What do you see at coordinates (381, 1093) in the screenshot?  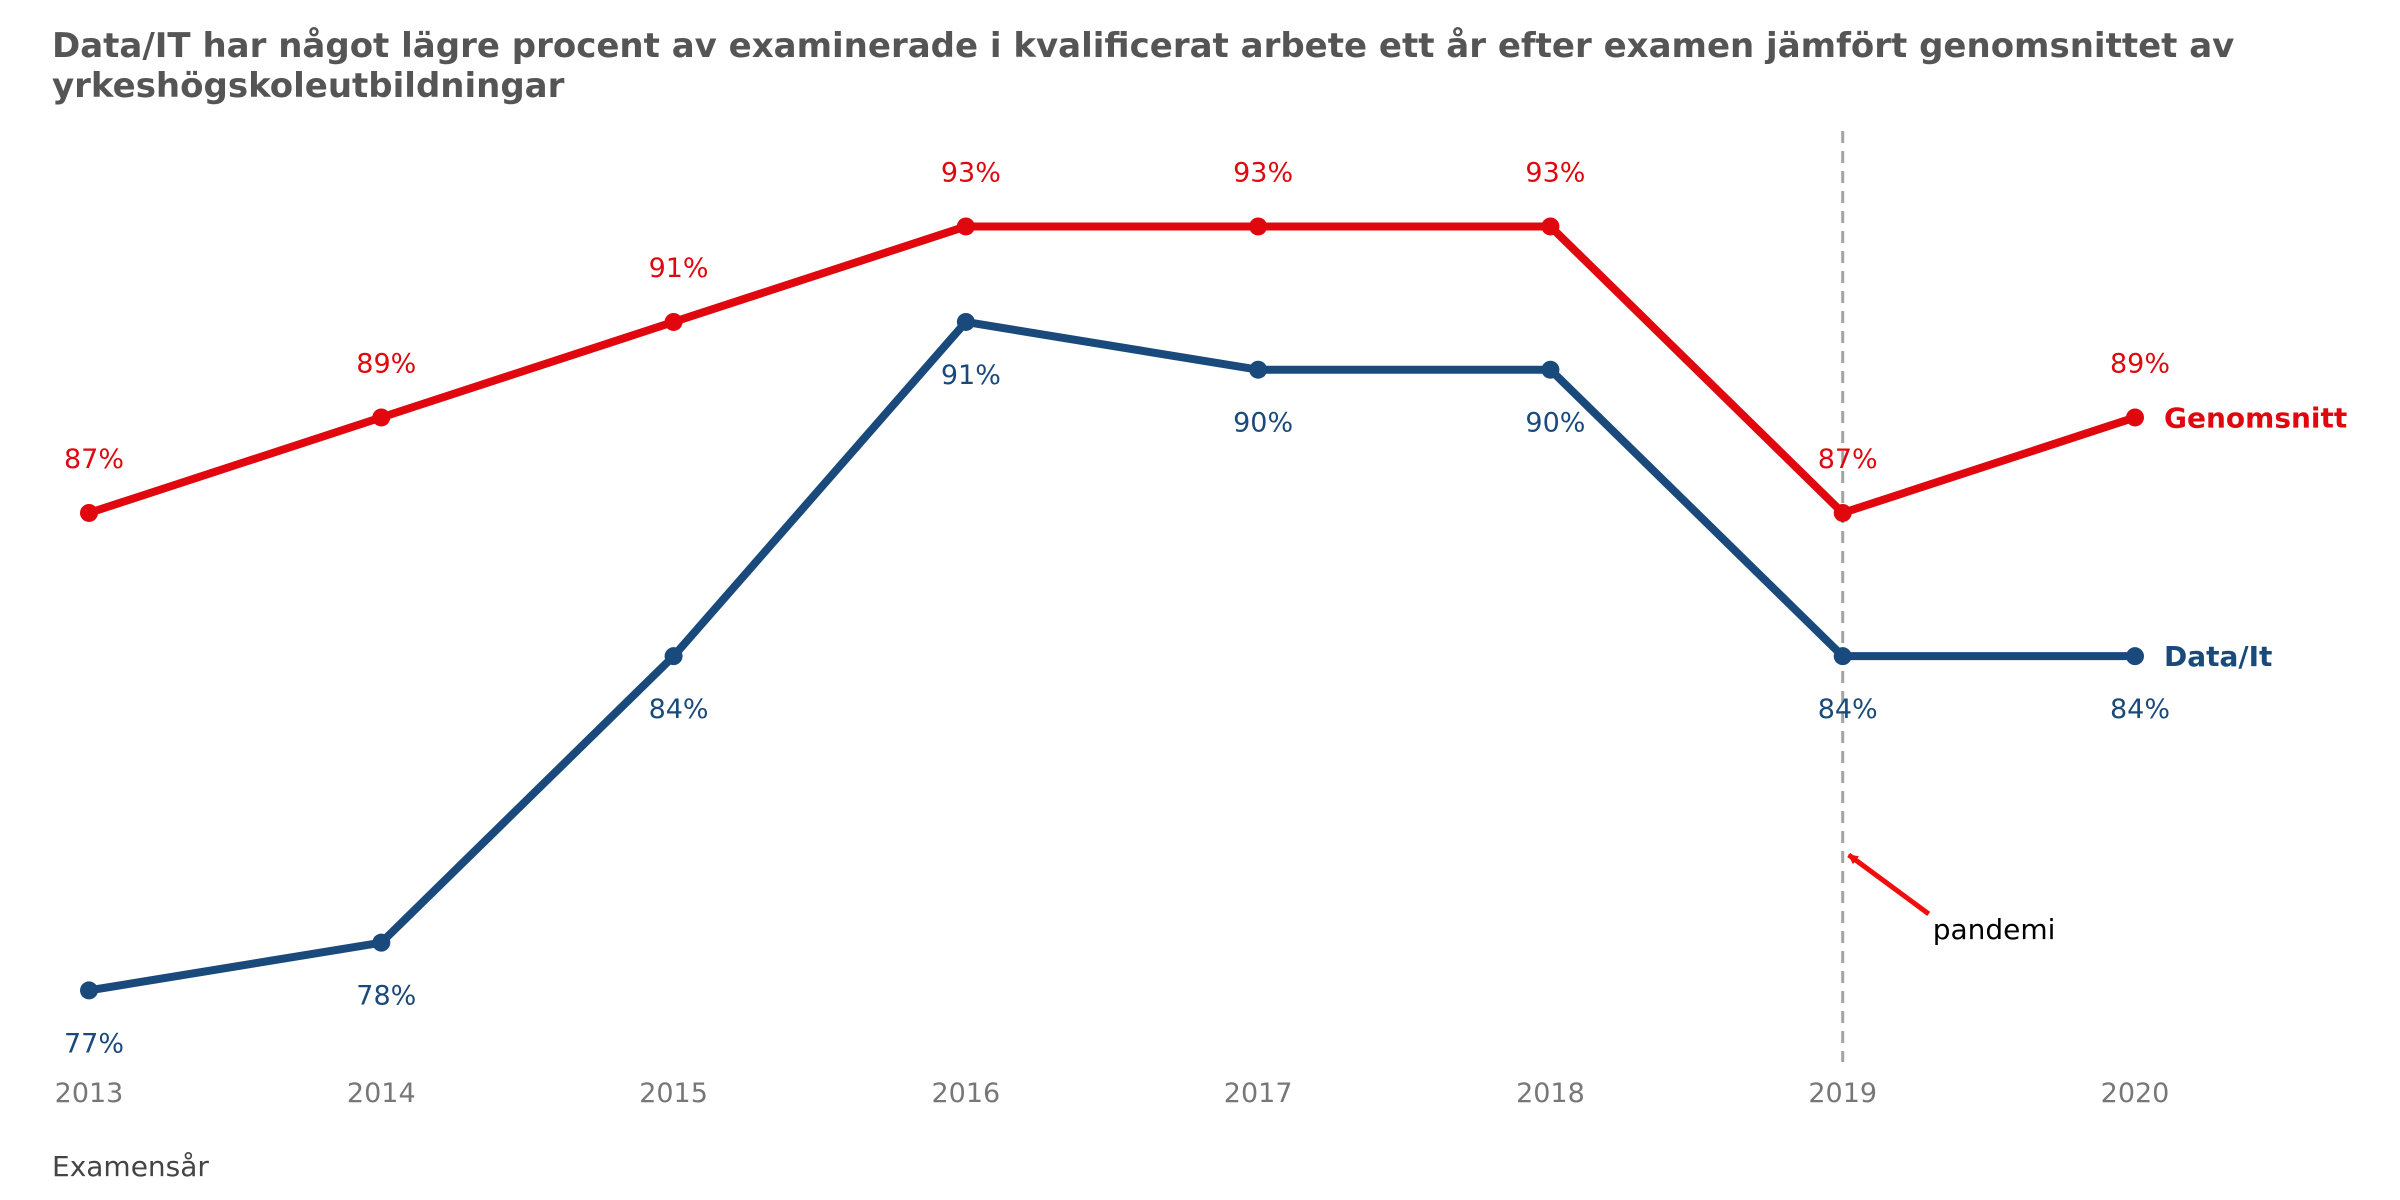 I see `x-tick-2014: 2014` at bounding box center [381, 1093].